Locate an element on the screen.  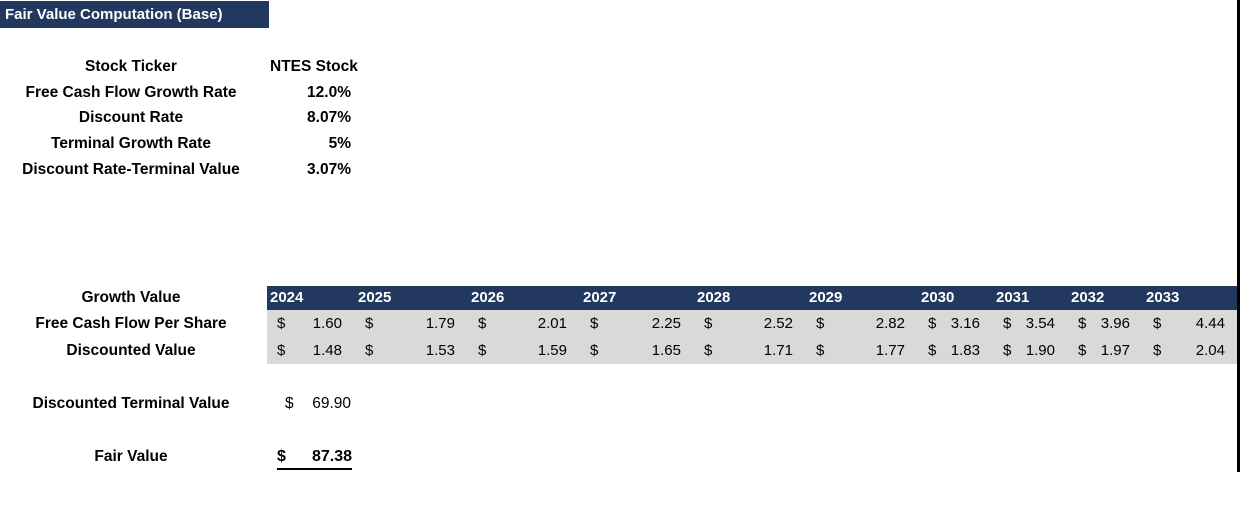
discounted-terminal-value-cell: $ 69.90 is located at coordinates (318, 403).